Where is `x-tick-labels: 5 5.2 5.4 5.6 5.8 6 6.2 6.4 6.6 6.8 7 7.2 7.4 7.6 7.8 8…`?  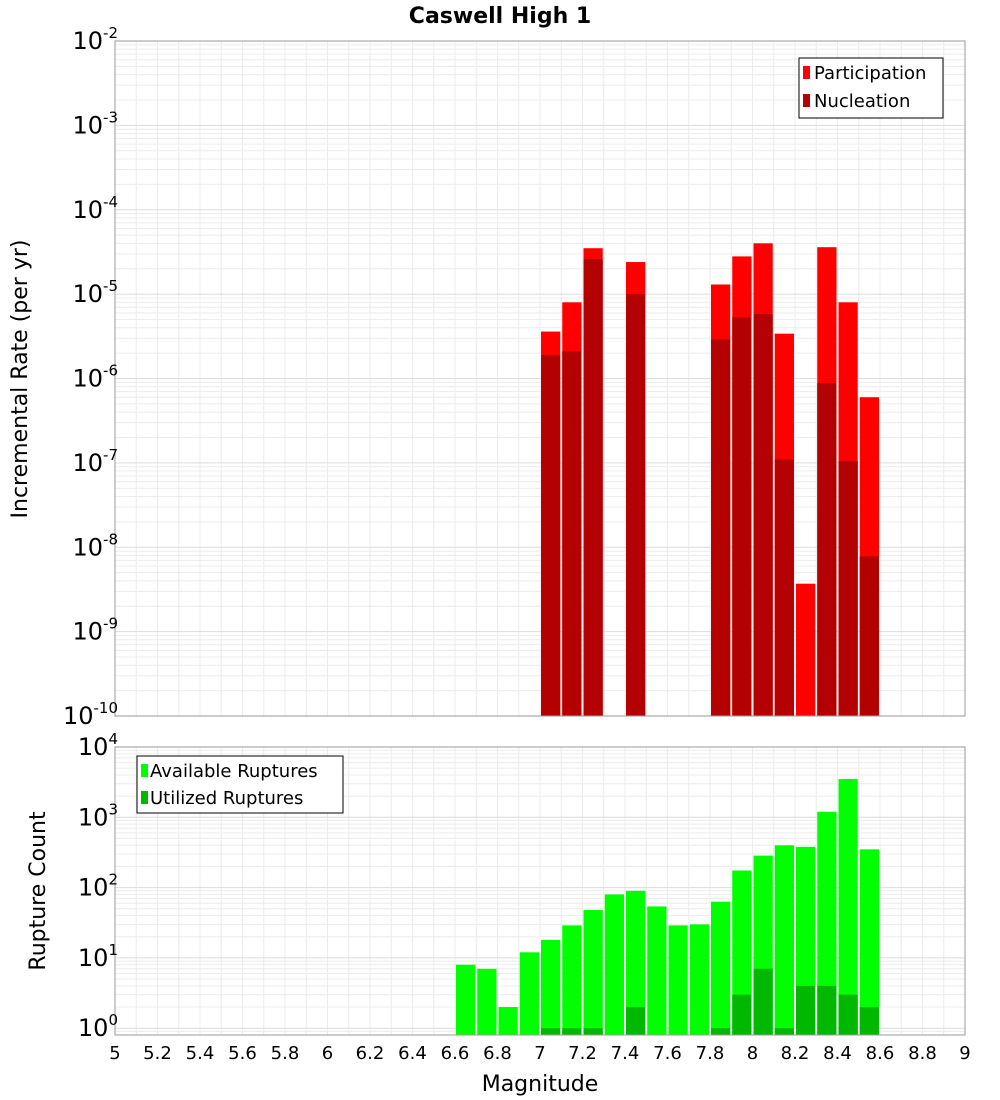
x-tick-labels: 5 5.2 5.4 5.6 5.8 6 6.2 6.4 6.6 6.8 7 7.2 7.4 7.6 7.8 8… is located at coordinates (539, 1053).